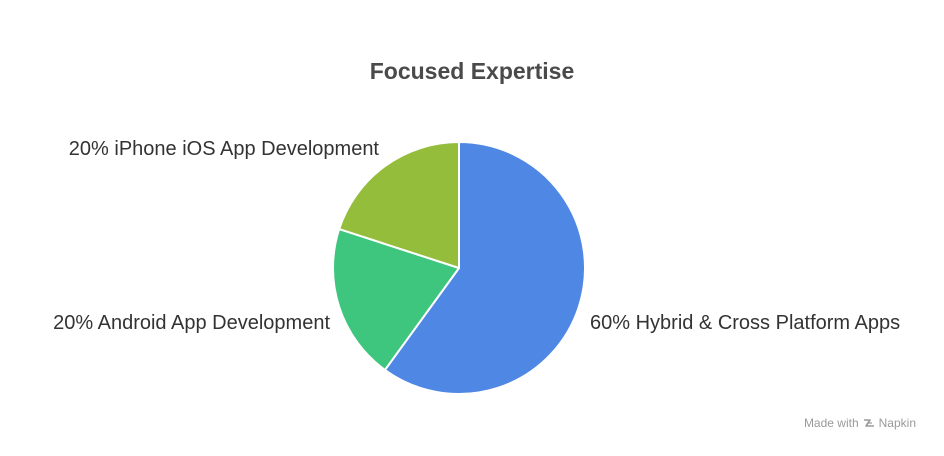  I want to click on slice-label: 20% Android App Development, so click(191, 323).